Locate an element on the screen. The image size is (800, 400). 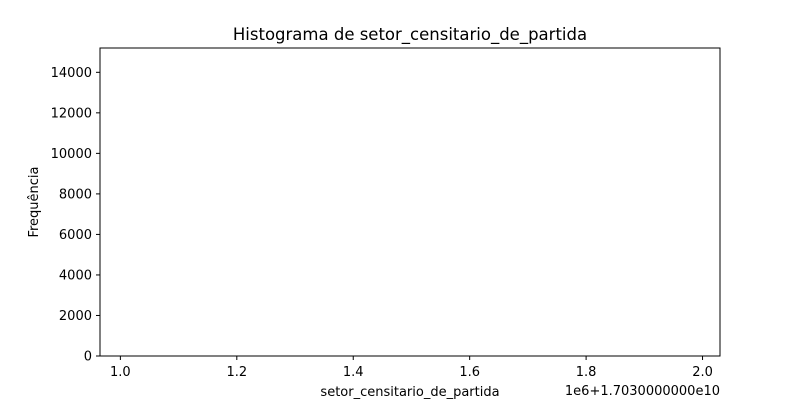
y-tick-label: 2000 is located at coordinates (75, 316).